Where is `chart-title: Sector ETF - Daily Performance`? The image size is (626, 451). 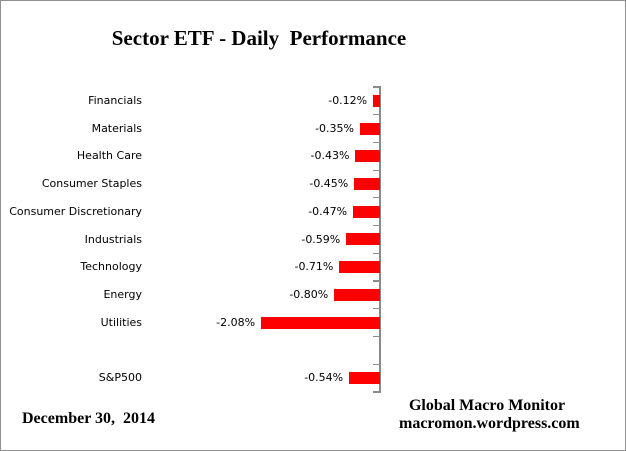 chart-title: Sector ETF - Daily Performance is located at coordinates (259, 38).